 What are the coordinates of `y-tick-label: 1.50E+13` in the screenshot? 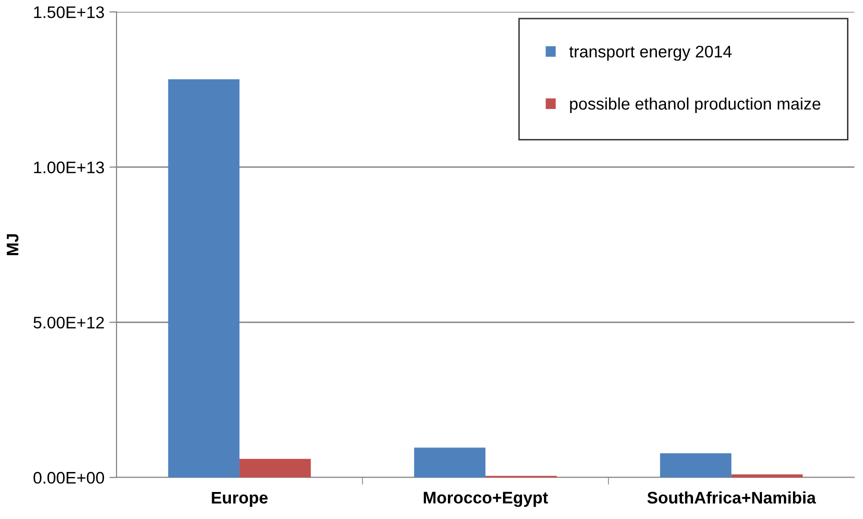 It's located at (69, 12).